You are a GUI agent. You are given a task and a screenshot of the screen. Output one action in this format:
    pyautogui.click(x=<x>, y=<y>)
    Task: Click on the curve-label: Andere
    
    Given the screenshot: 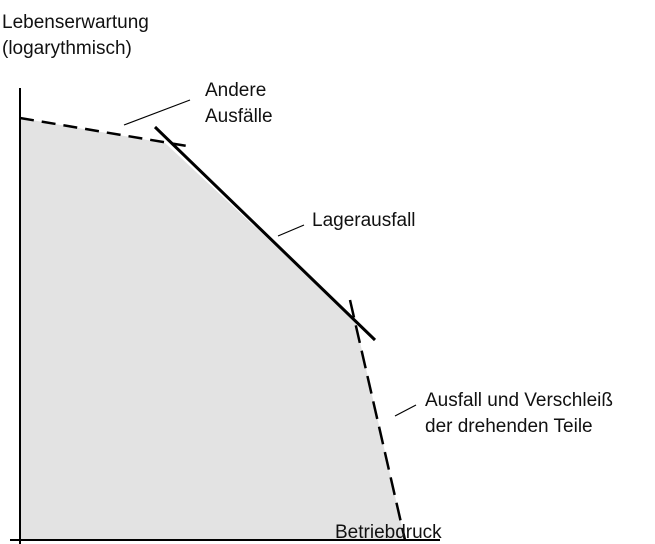 What is the action you would take?
    pyautogui.click(x=235, y=90)
    